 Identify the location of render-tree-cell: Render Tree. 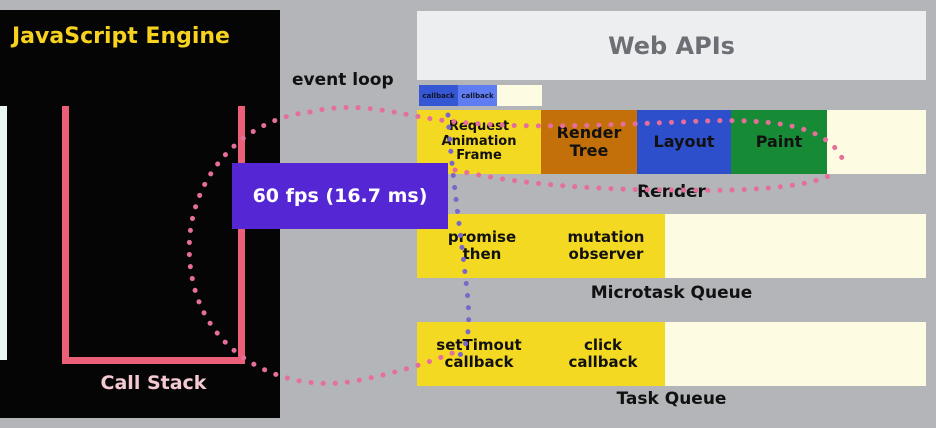
(589, 142).